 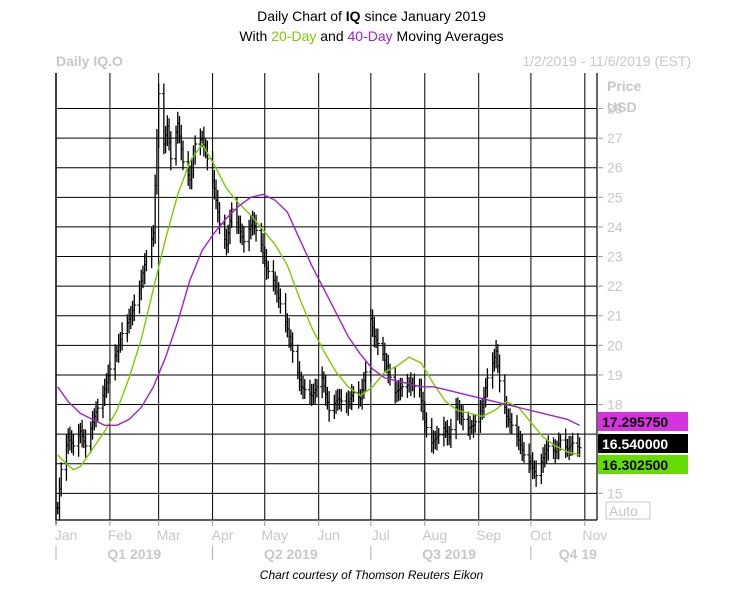 What do you see at coordinates (255, 36) in the screenshot?
I see `subtitle-a: With` at bounding box center [255, 36].